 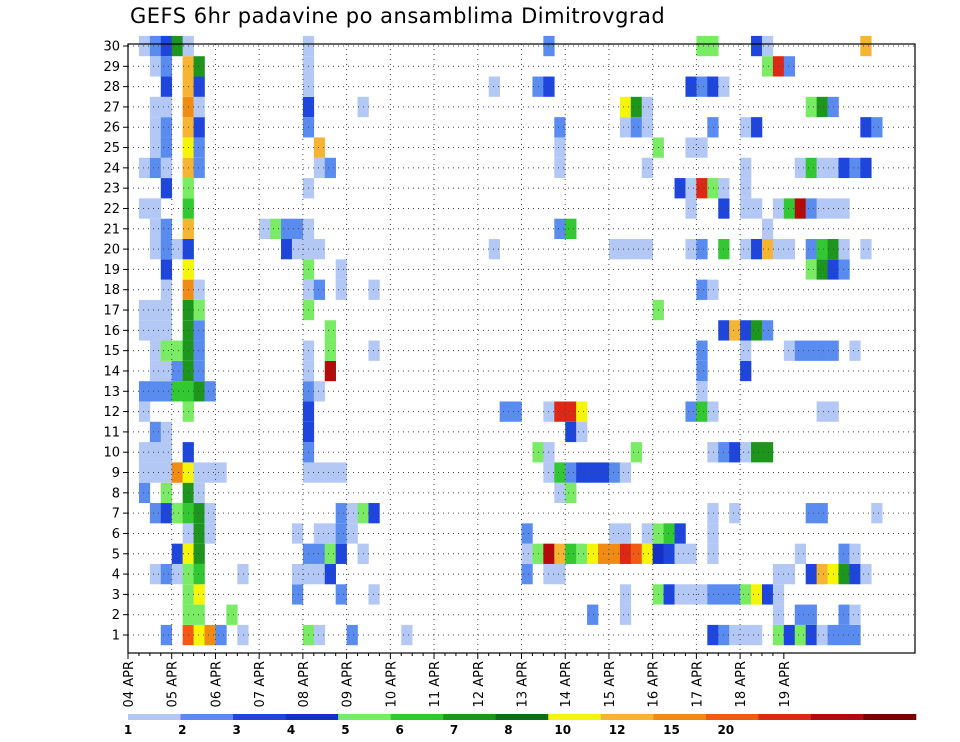 I want to click on y-tick-label: 1, so click(x=116, y=636).